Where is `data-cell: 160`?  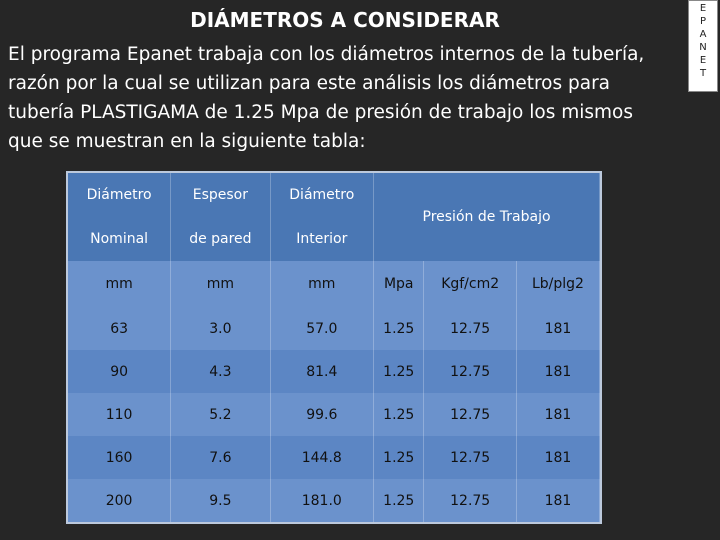 data-cell: 160 is located at coordinates (120, 457).